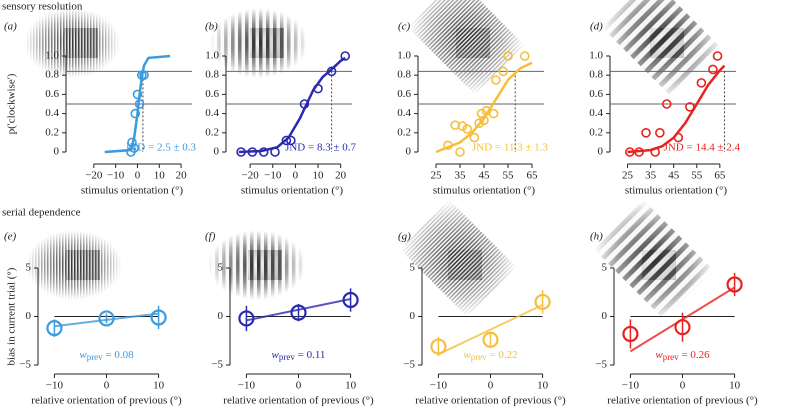 Image resolution: width=787 pixels, height=408 pixels. What do you see at coordinates (596, 132) in the screenshot?
I see `y-tick-label: 0.2` at bounding box center [596, 132].